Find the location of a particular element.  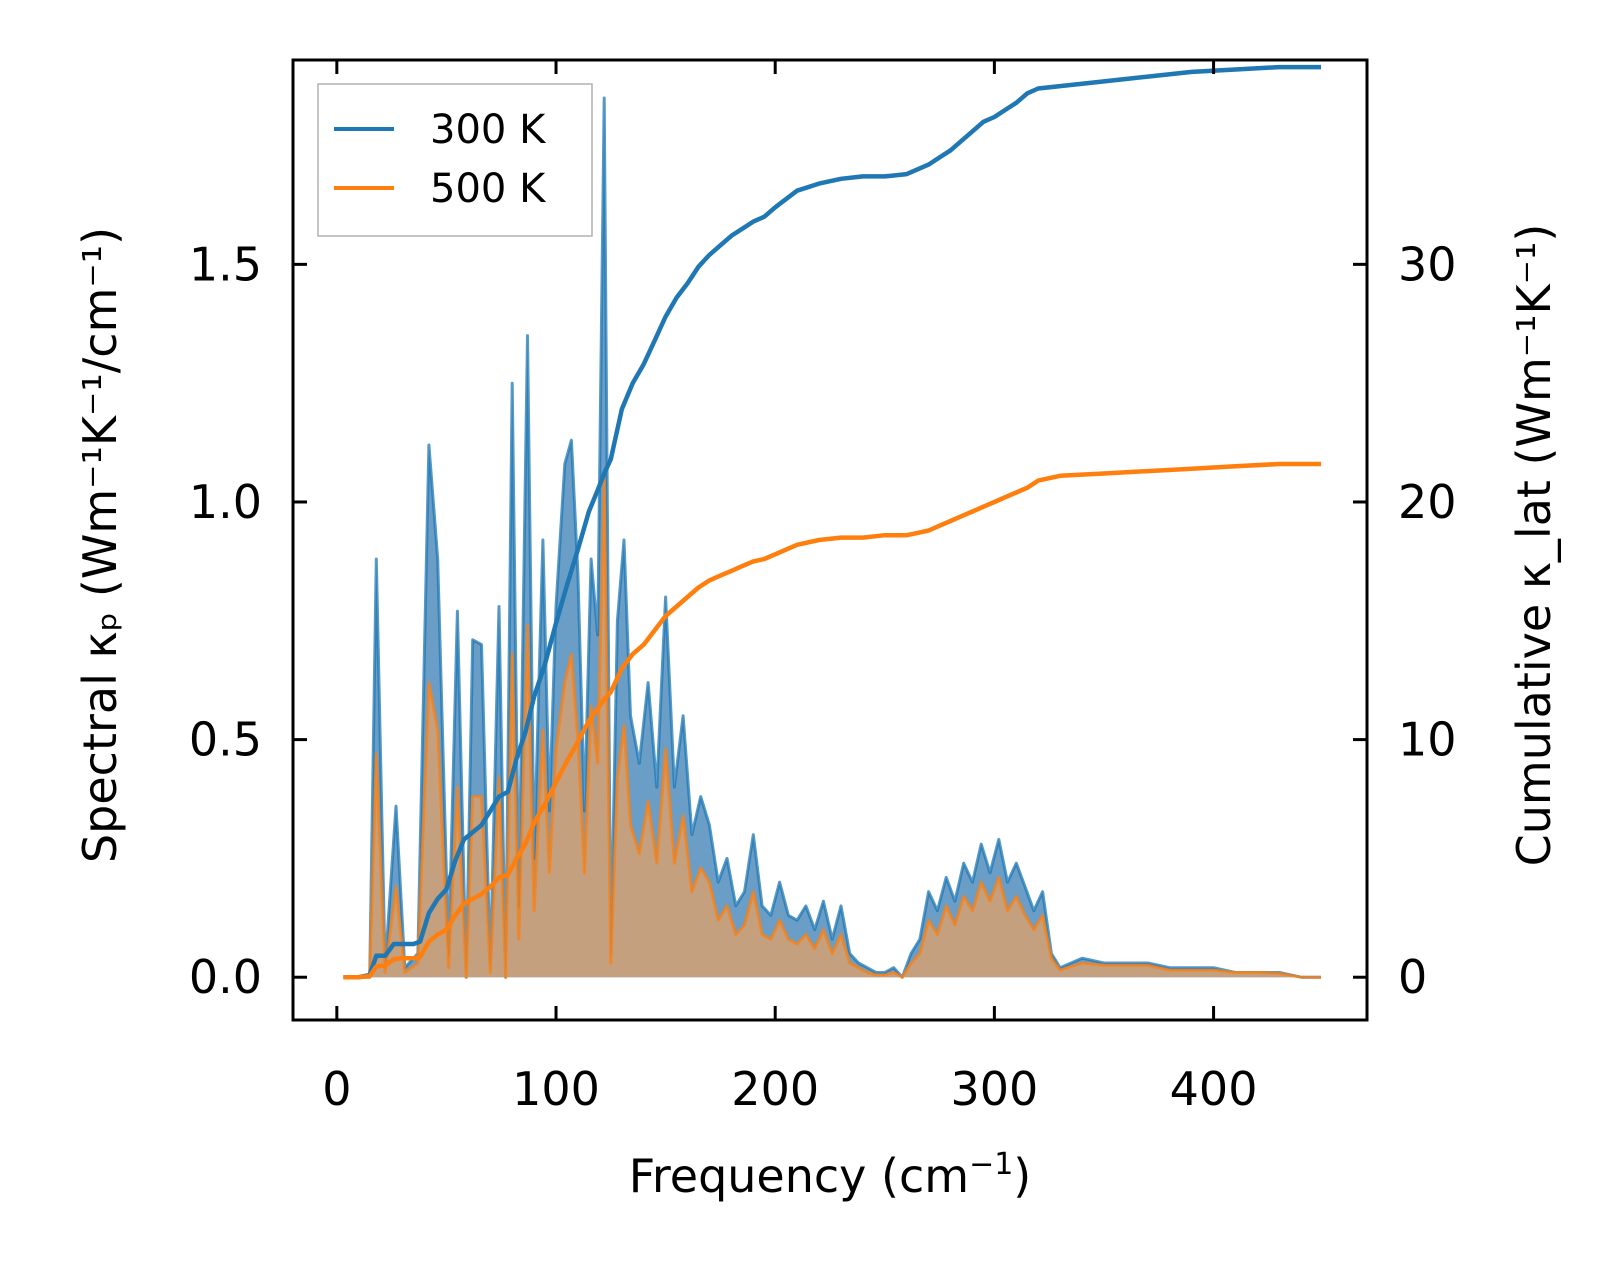

legend-label-500K: 500 K is located at coordinates (488, 189).